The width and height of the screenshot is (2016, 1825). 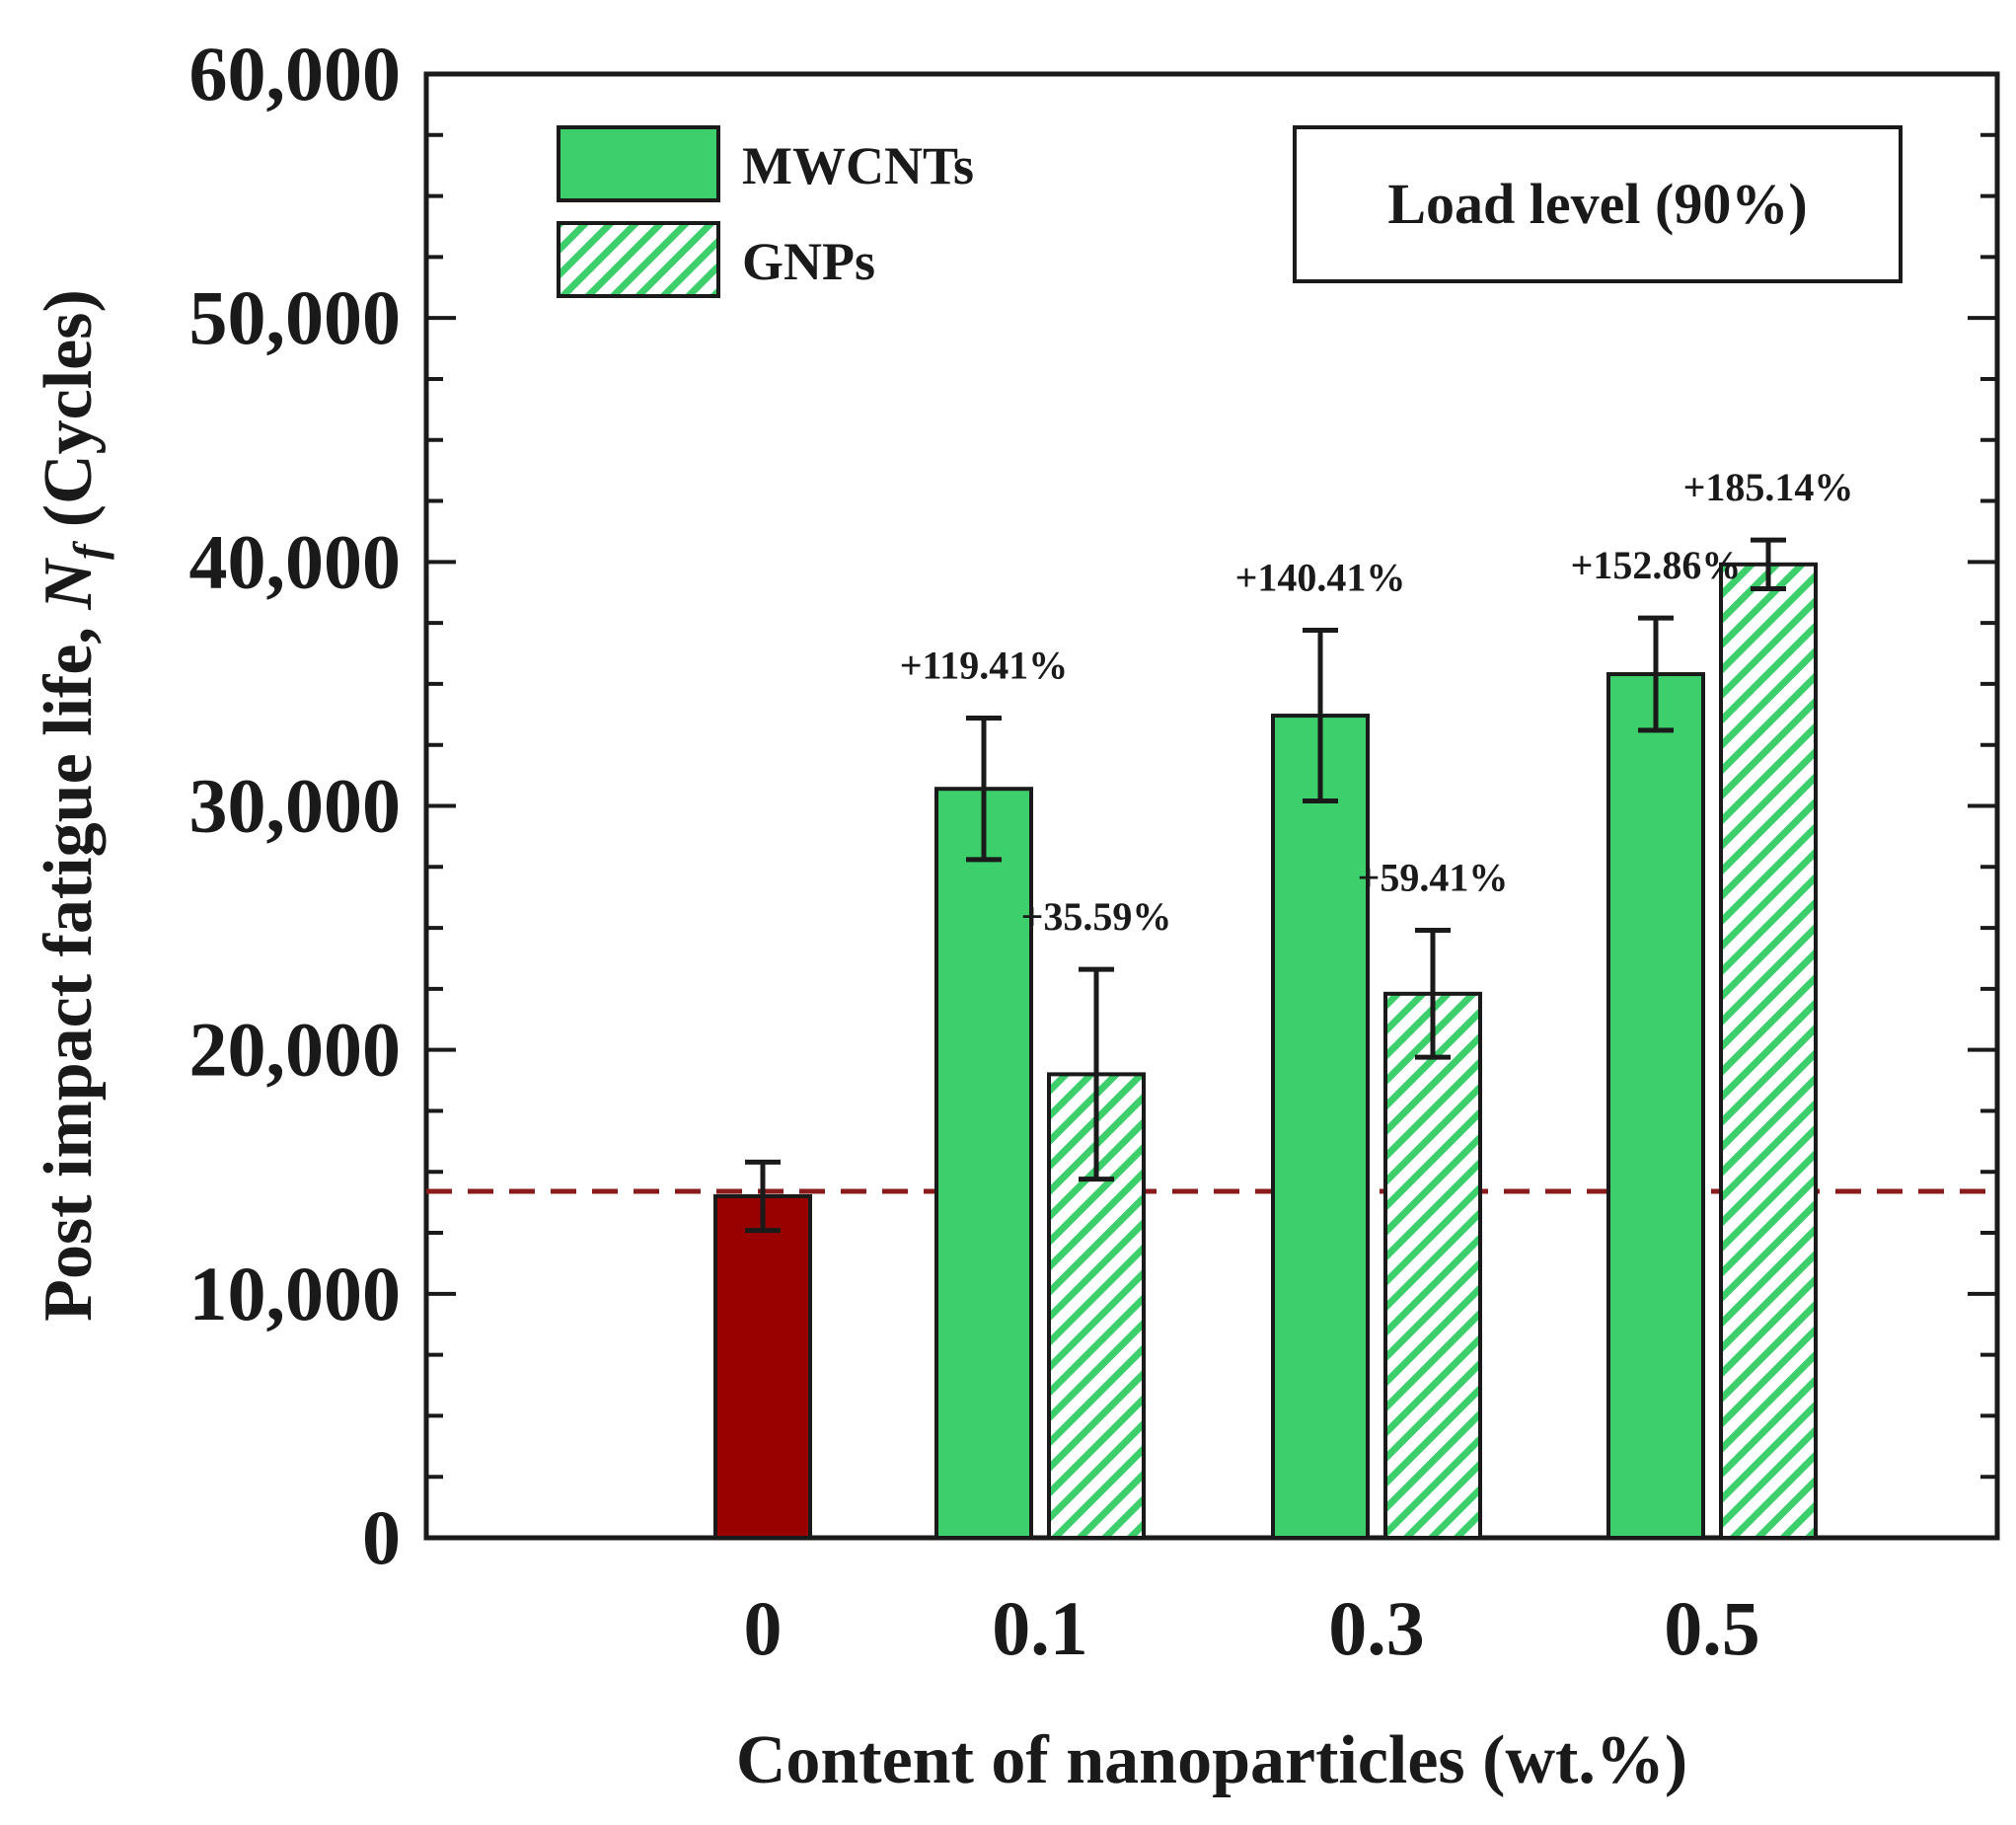 I want to click on bar-neat-baseline, so click(x=763, y=1366).